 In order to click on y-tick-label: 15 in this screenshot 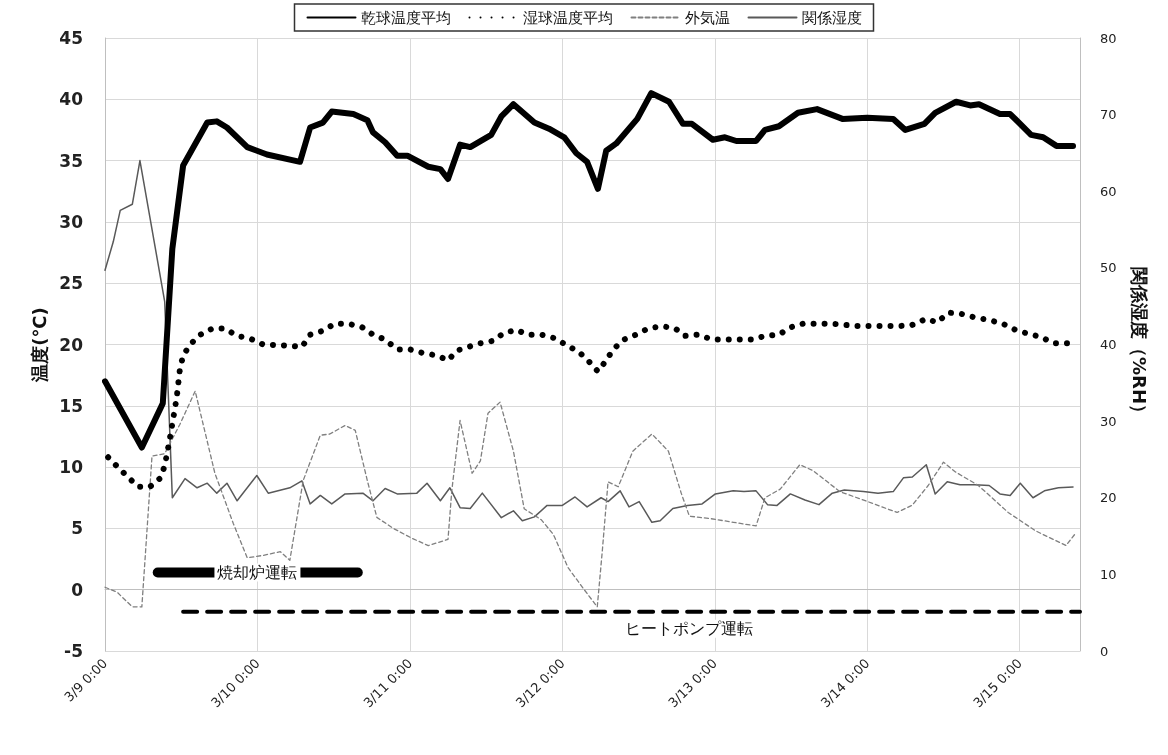, I will do `click(71, 405)`.